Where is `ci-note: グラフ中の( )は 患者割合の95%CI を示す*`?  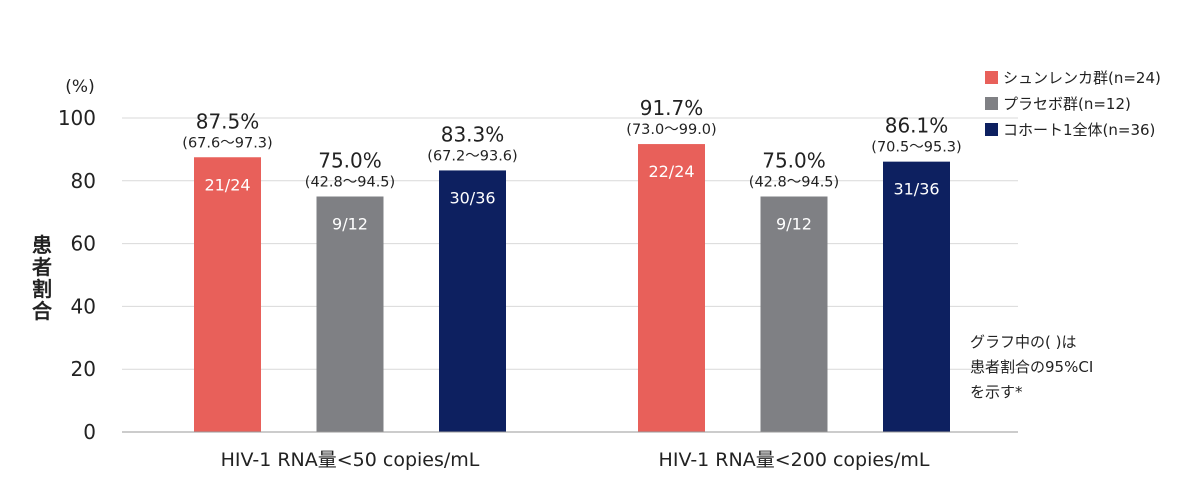
ci-note: グラフ中の( )は 患者割合の95%CI を示す* is located at coordinates (1080, 367).